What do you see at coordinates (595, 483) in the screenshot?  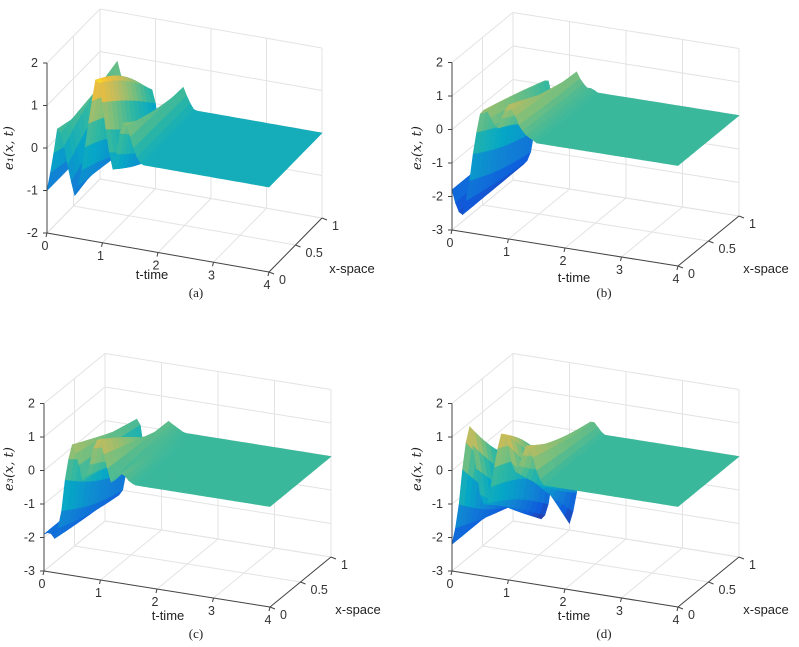 I see `panel-d-surface` at bounding box center [595, 483].